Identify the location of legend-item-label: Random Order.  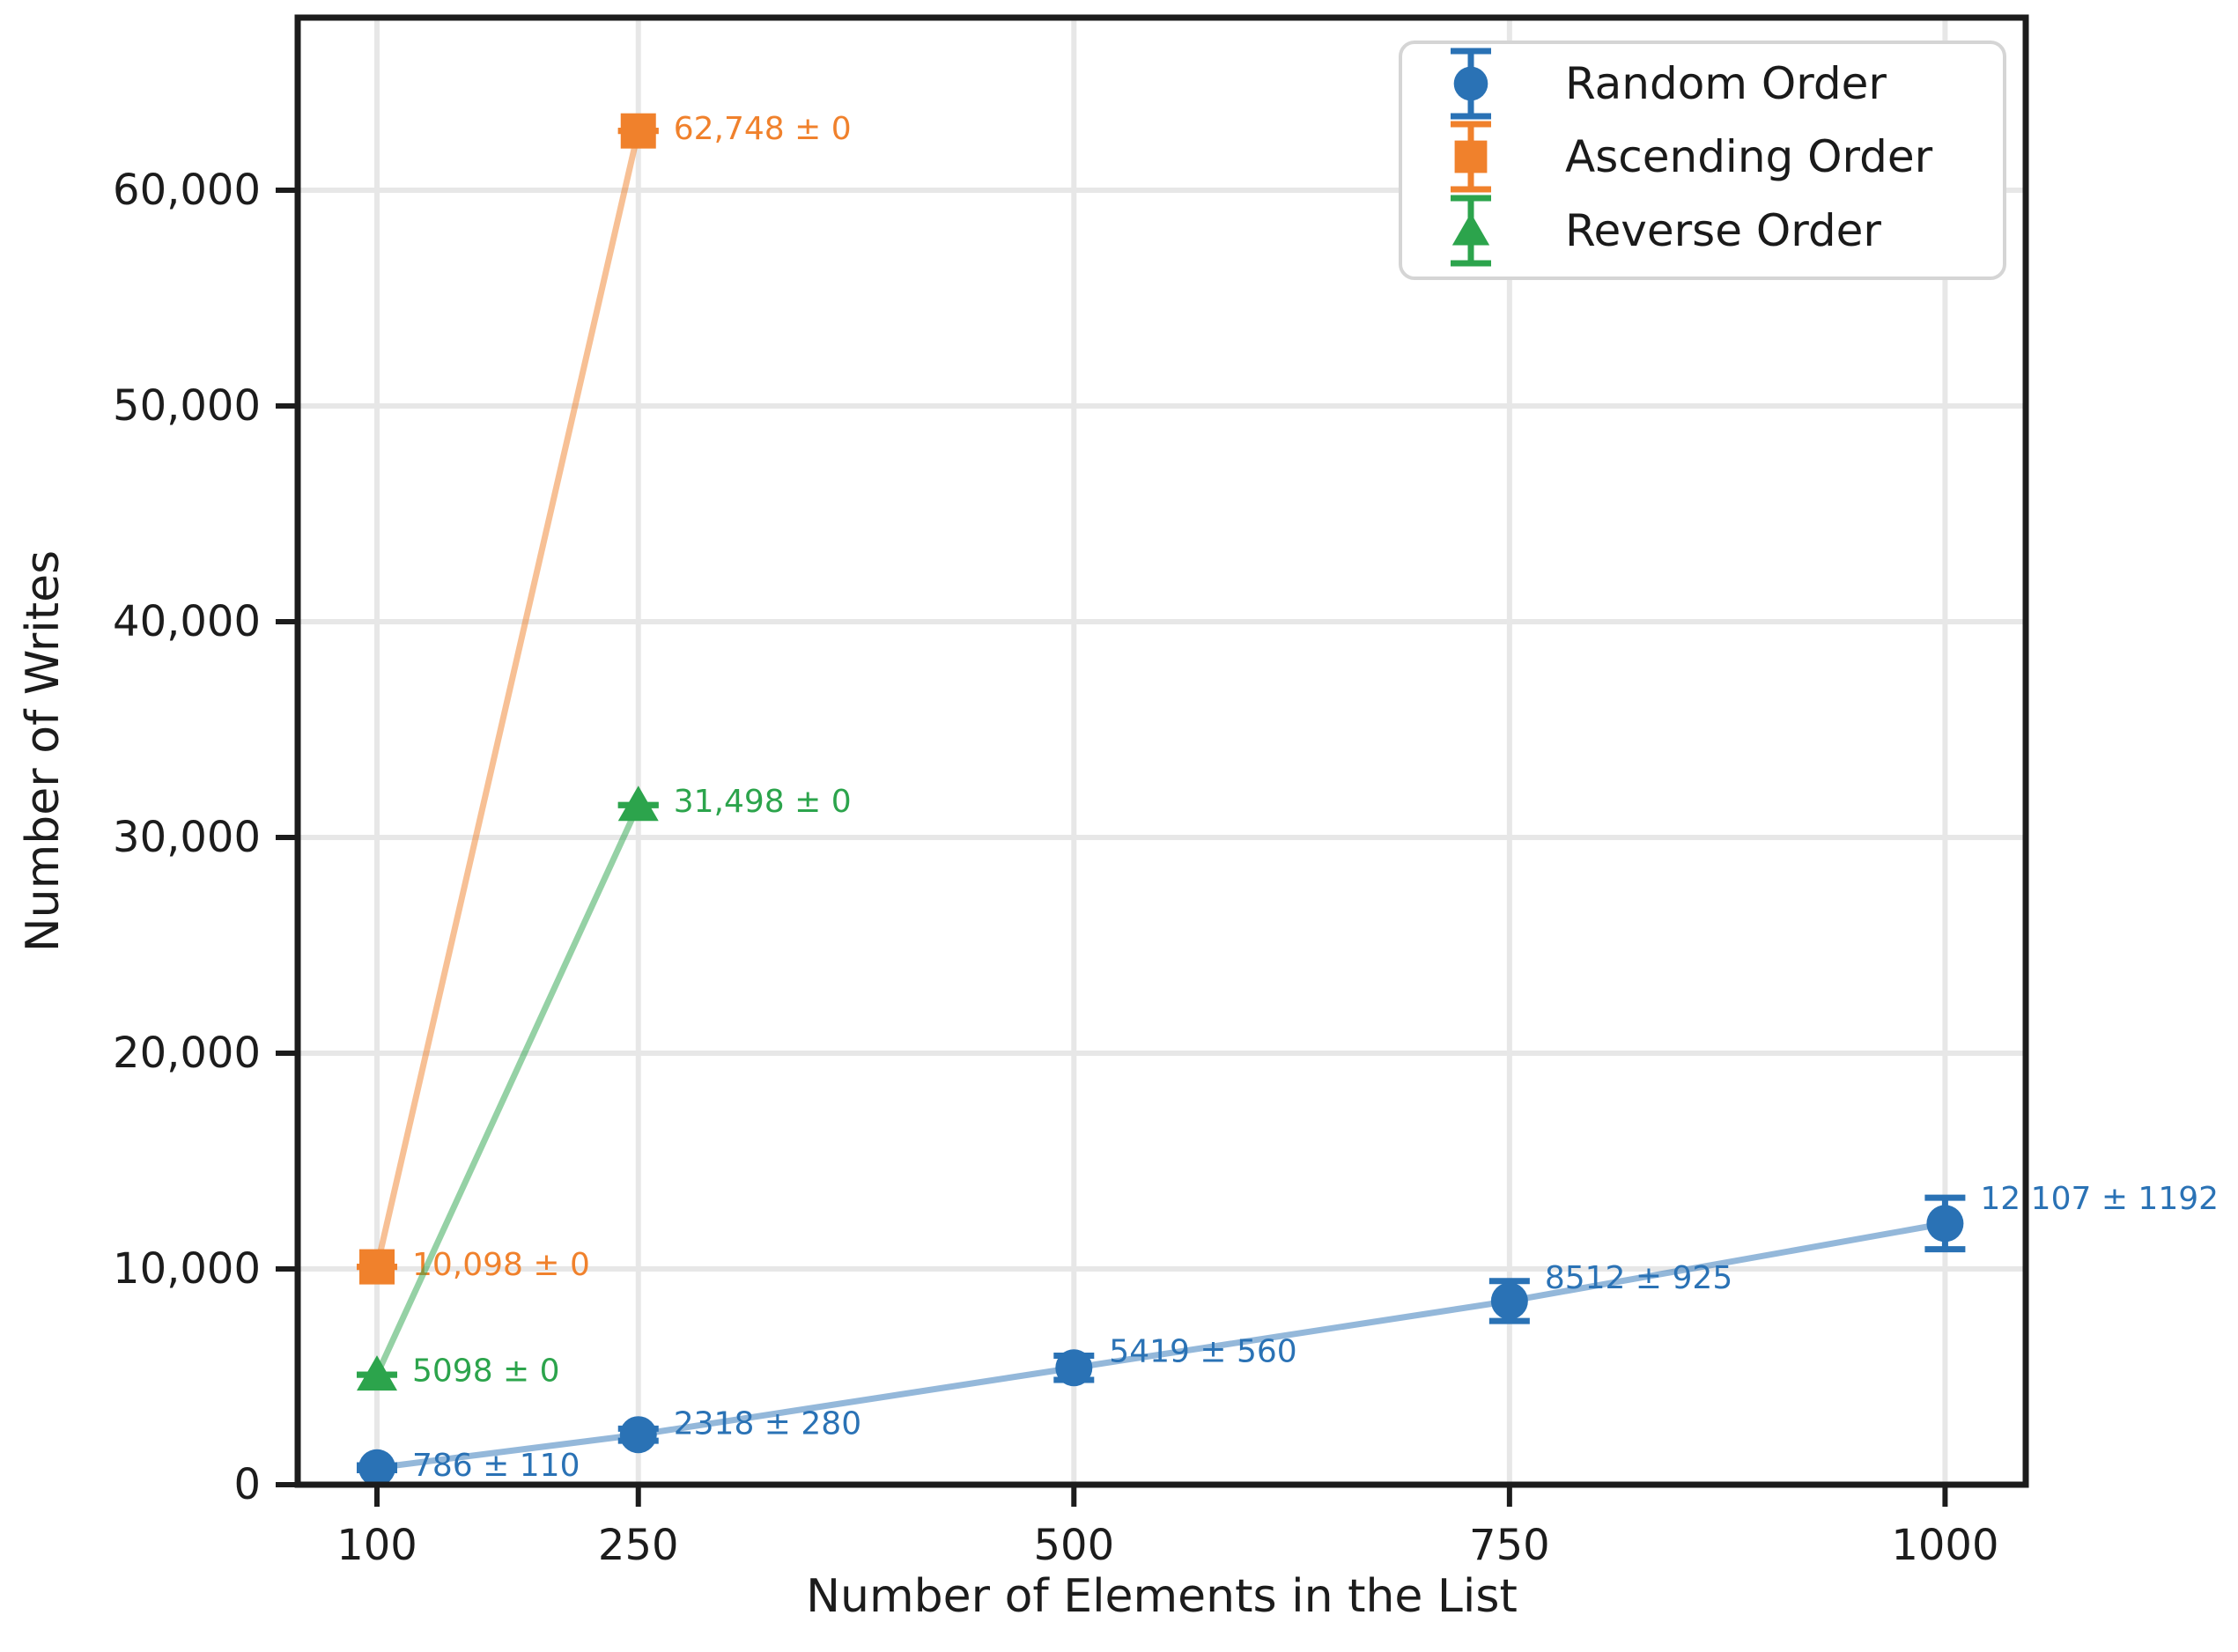
(1726, 83).